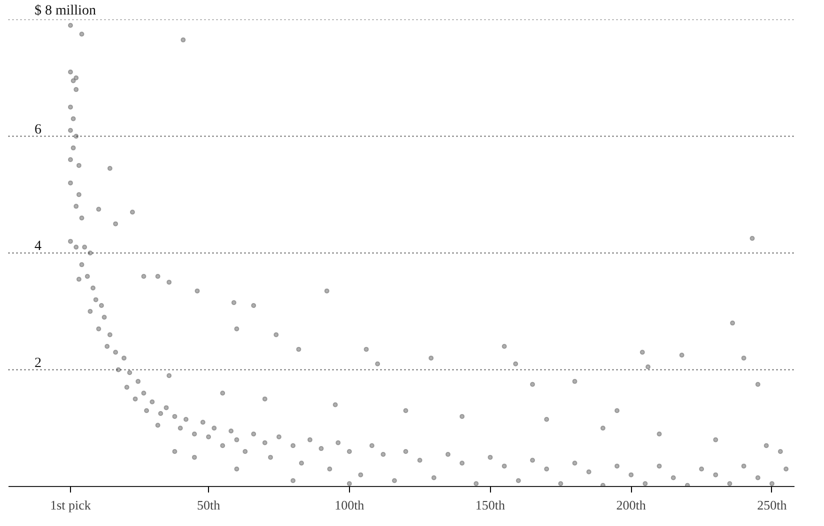  What do you see at coordinates (349, 505) in the screenshot?
I see `x-tick-label: 100th` at bounding box center [349, 505].